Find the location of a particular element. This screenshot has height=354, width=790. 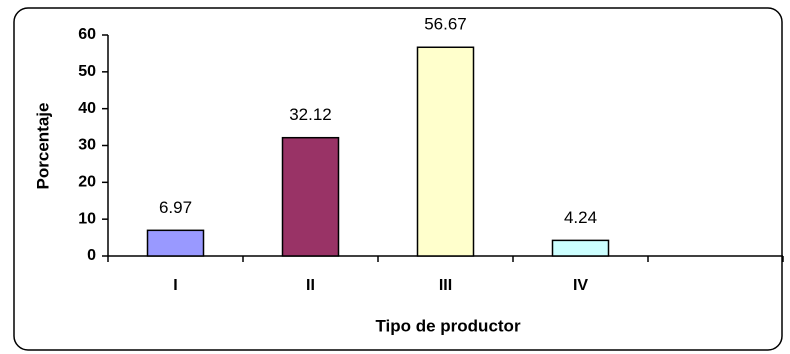

x-tick-label: II is located at coordinates (310, 285).